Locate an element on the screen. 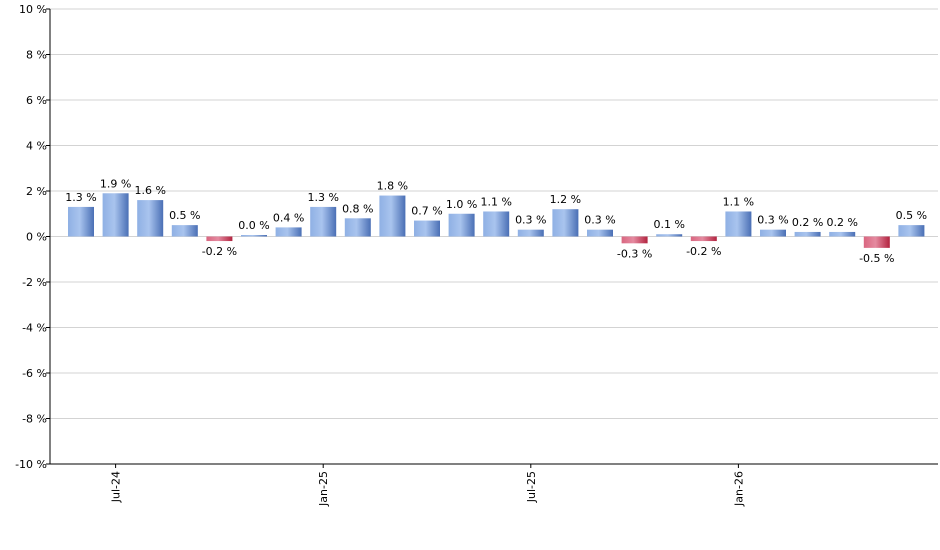 This screenshot has width=940, height=550. y-tick-label: 6 % is located at coordinates (36, 100).